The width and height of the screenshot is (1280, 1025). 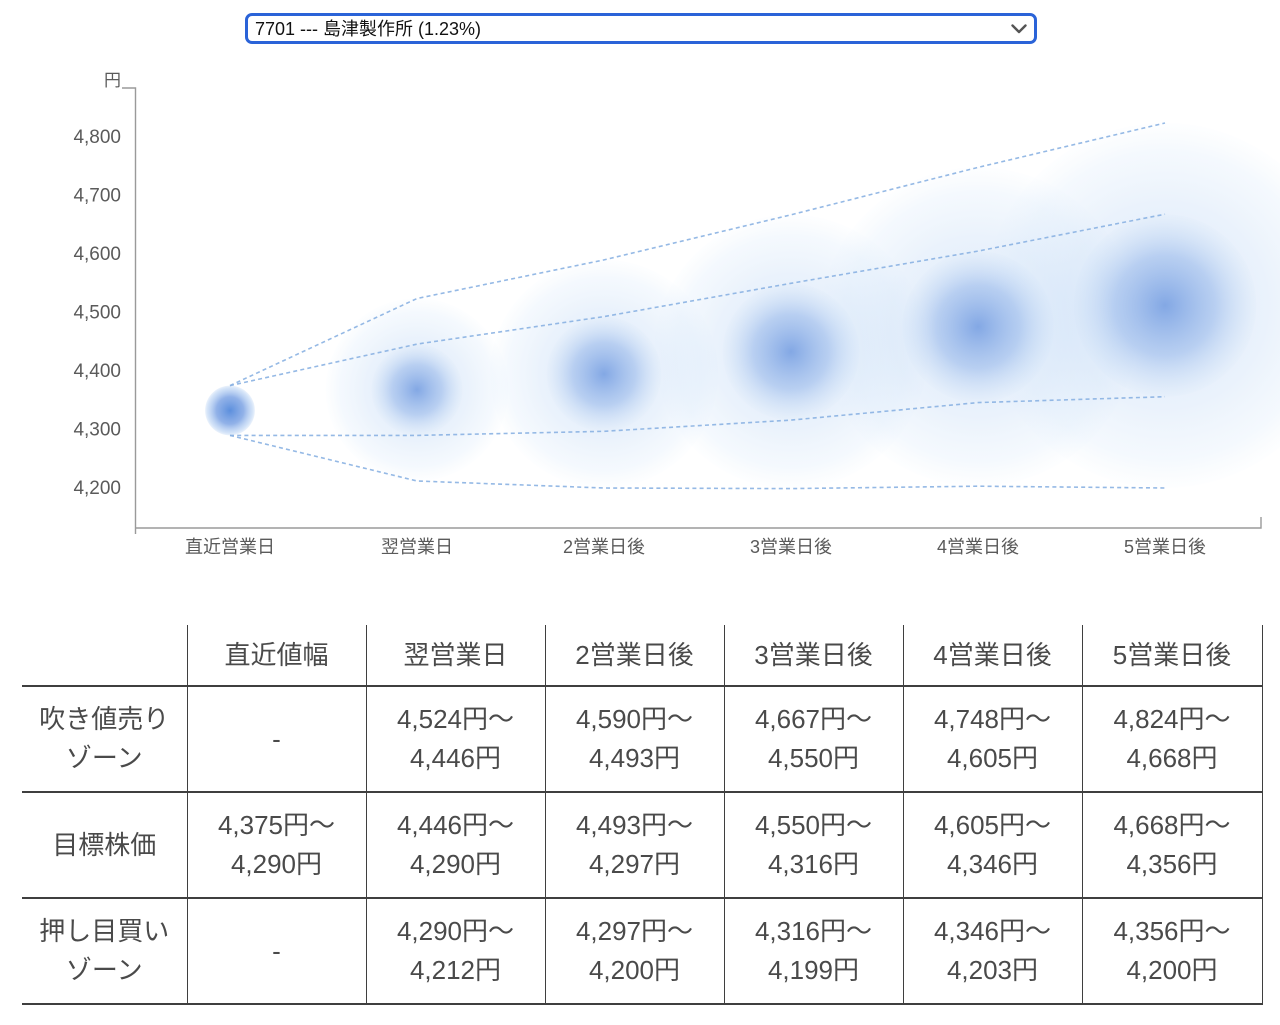 I want to click on table-cell: 4,446円～ 4,290円, so click(x=455, y=845).